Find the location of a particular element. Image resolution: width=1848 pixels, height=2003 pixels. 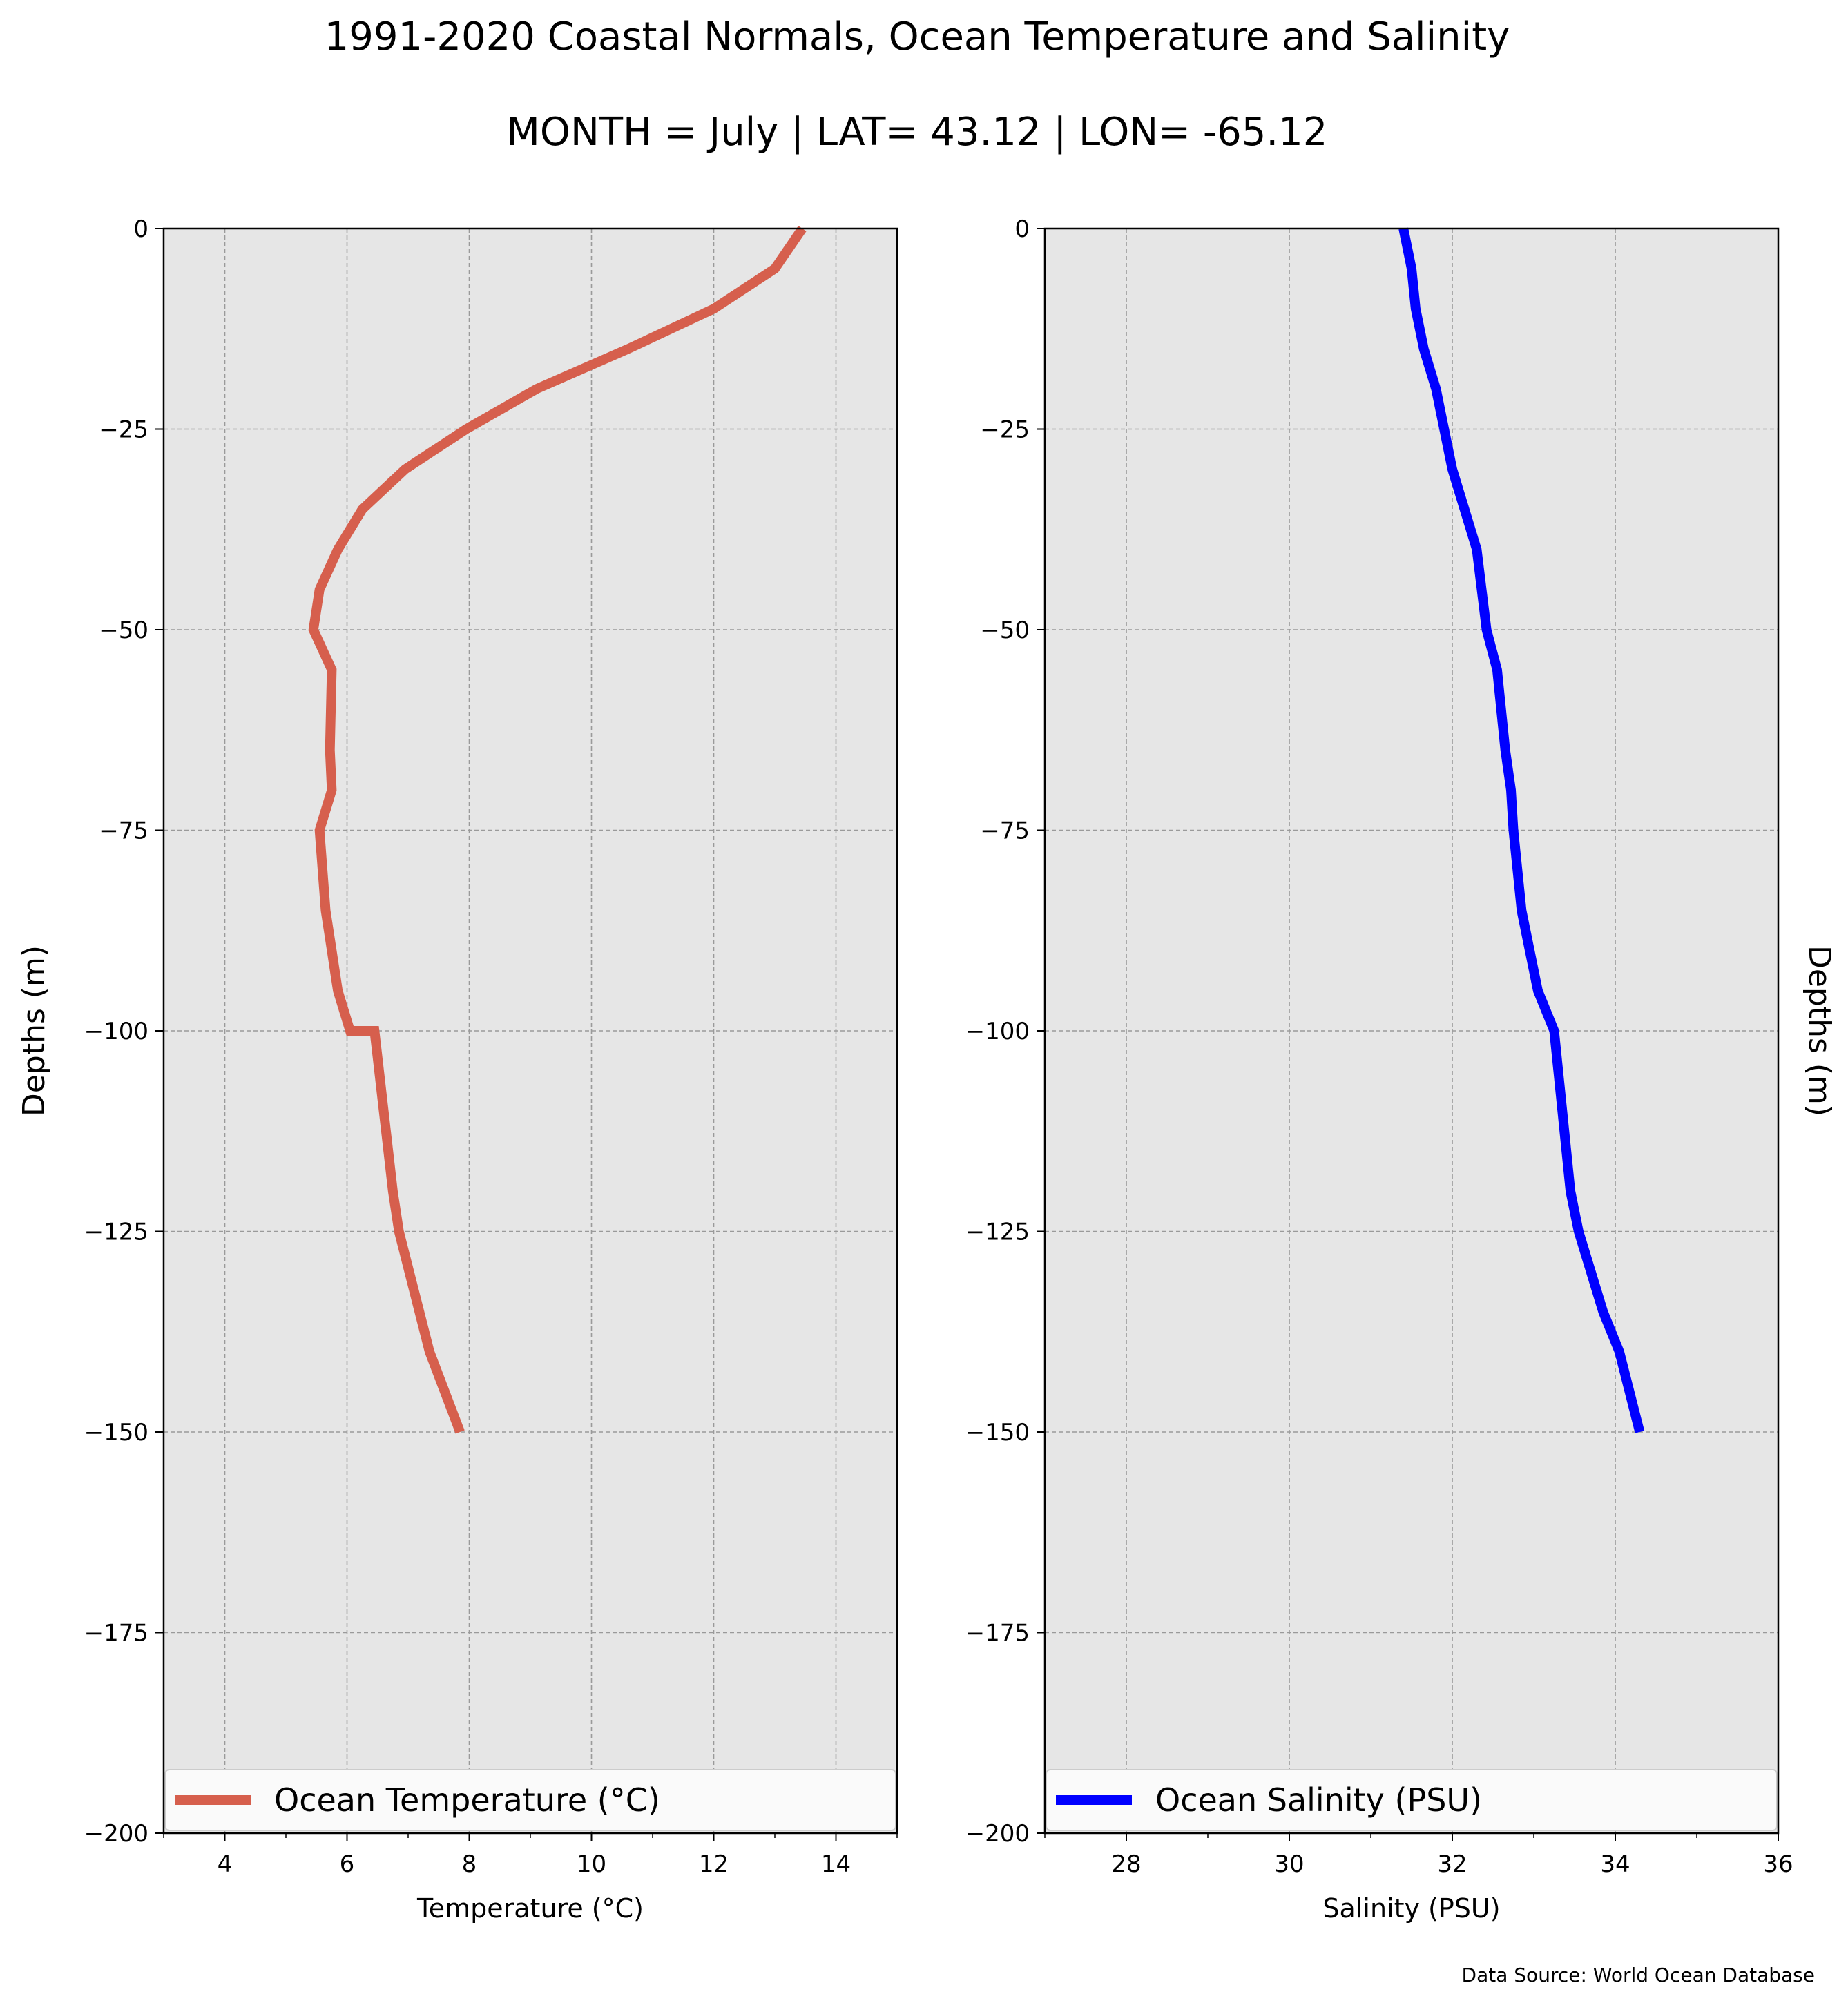

salinity-series-line is located at coordinates (1521, 830).